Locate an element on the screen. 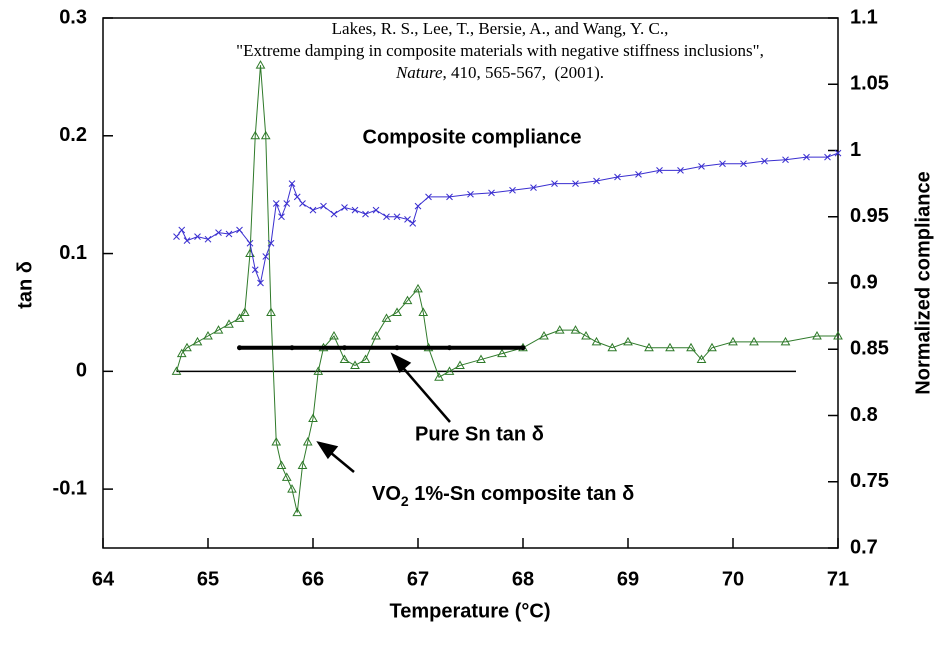  source-details: , 410, 565-567, (2001). is located at coordinates (523, 72).